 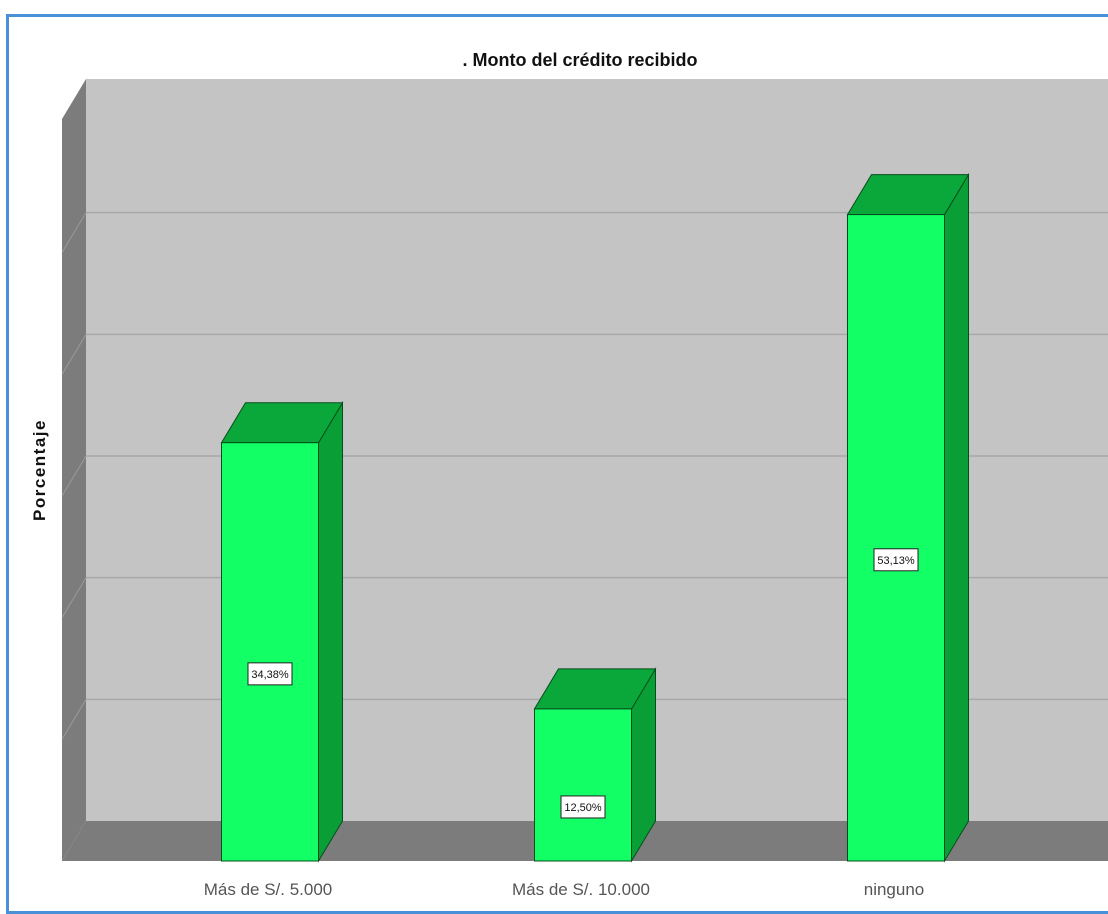 I want to click on data-label: 34,38%, so click(x=270, y=675).